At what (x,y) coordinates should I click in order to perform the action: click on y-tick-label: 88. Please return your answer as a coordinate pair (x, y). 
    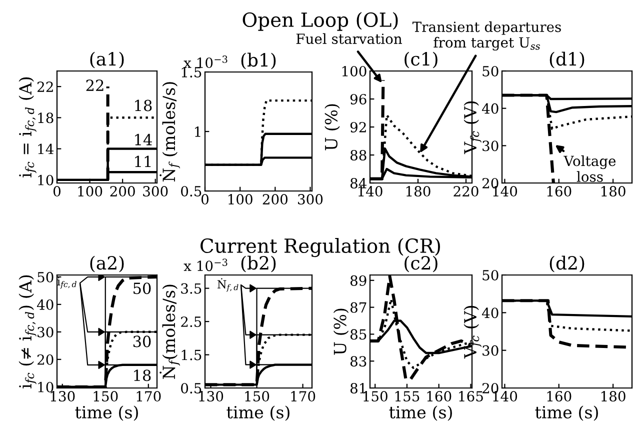
    Looking at the image, I should click on (358, 155).